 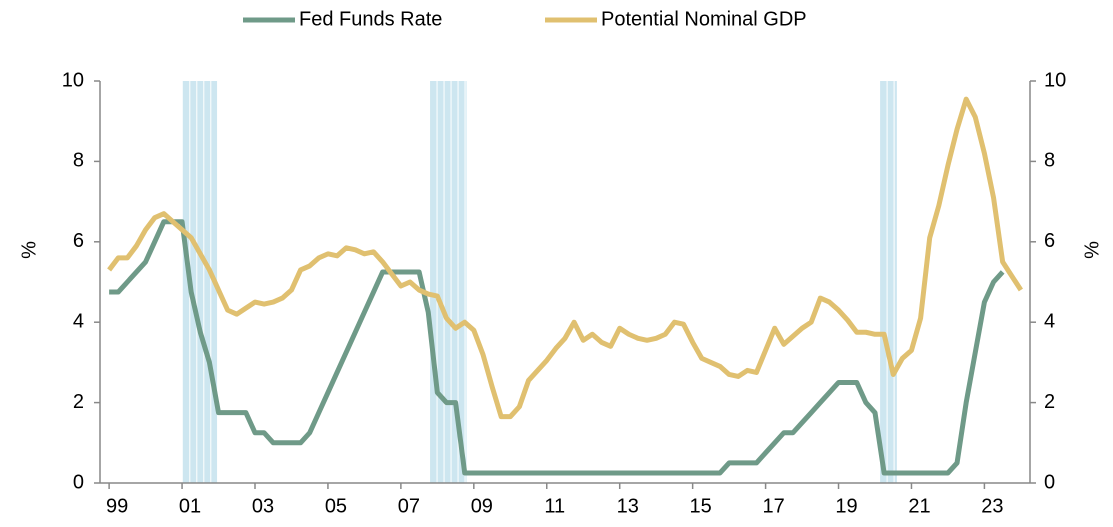 What do you see at coordinates (992, 506) in the screenshot?
I see `x-tick-label: 23` at bounding box center [992, 506].